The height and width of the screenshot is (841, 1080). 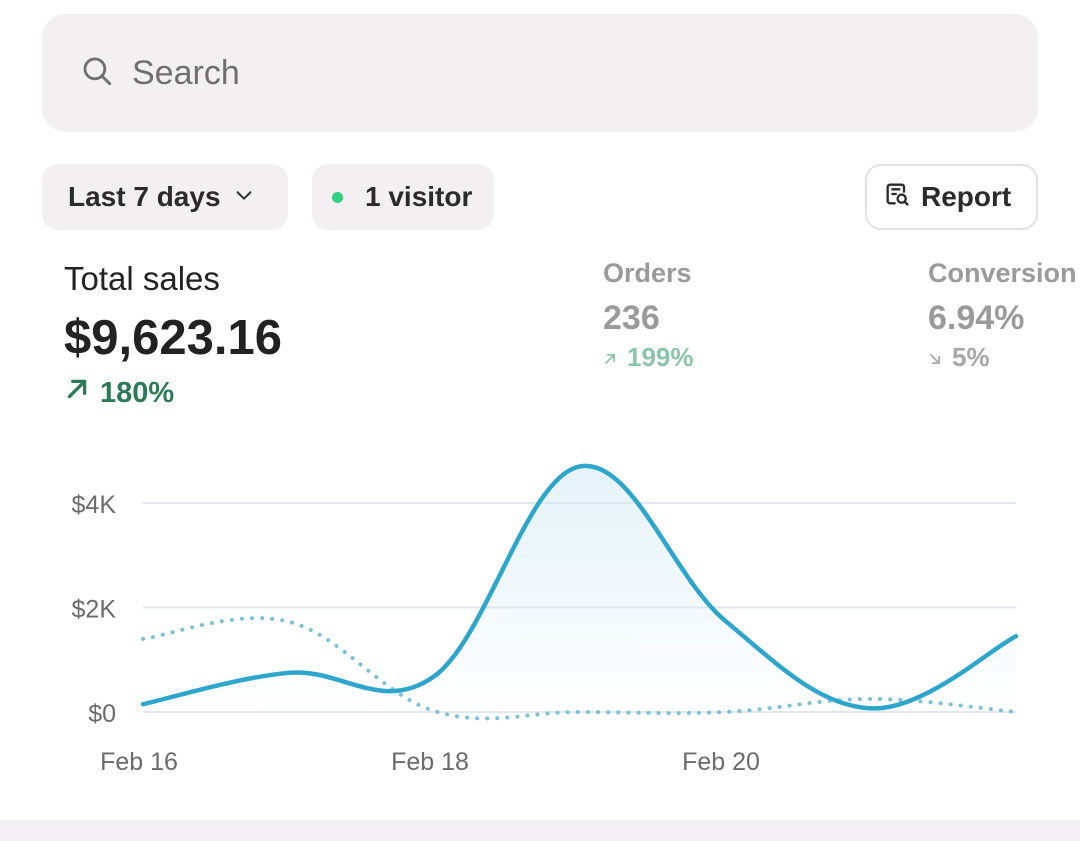 I want to click on orders-label: Orders, so click(x=647, y=273).